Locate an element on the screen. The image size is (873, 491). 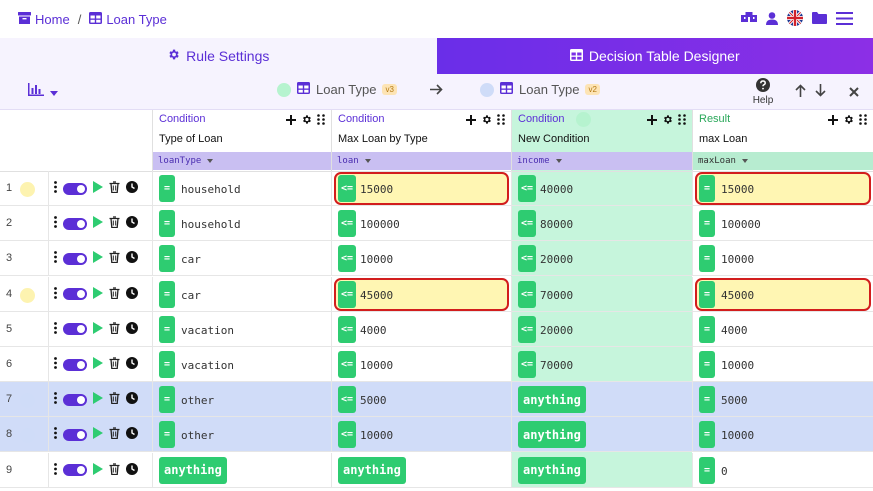
menu-icon is located at coordinates (844, 19).